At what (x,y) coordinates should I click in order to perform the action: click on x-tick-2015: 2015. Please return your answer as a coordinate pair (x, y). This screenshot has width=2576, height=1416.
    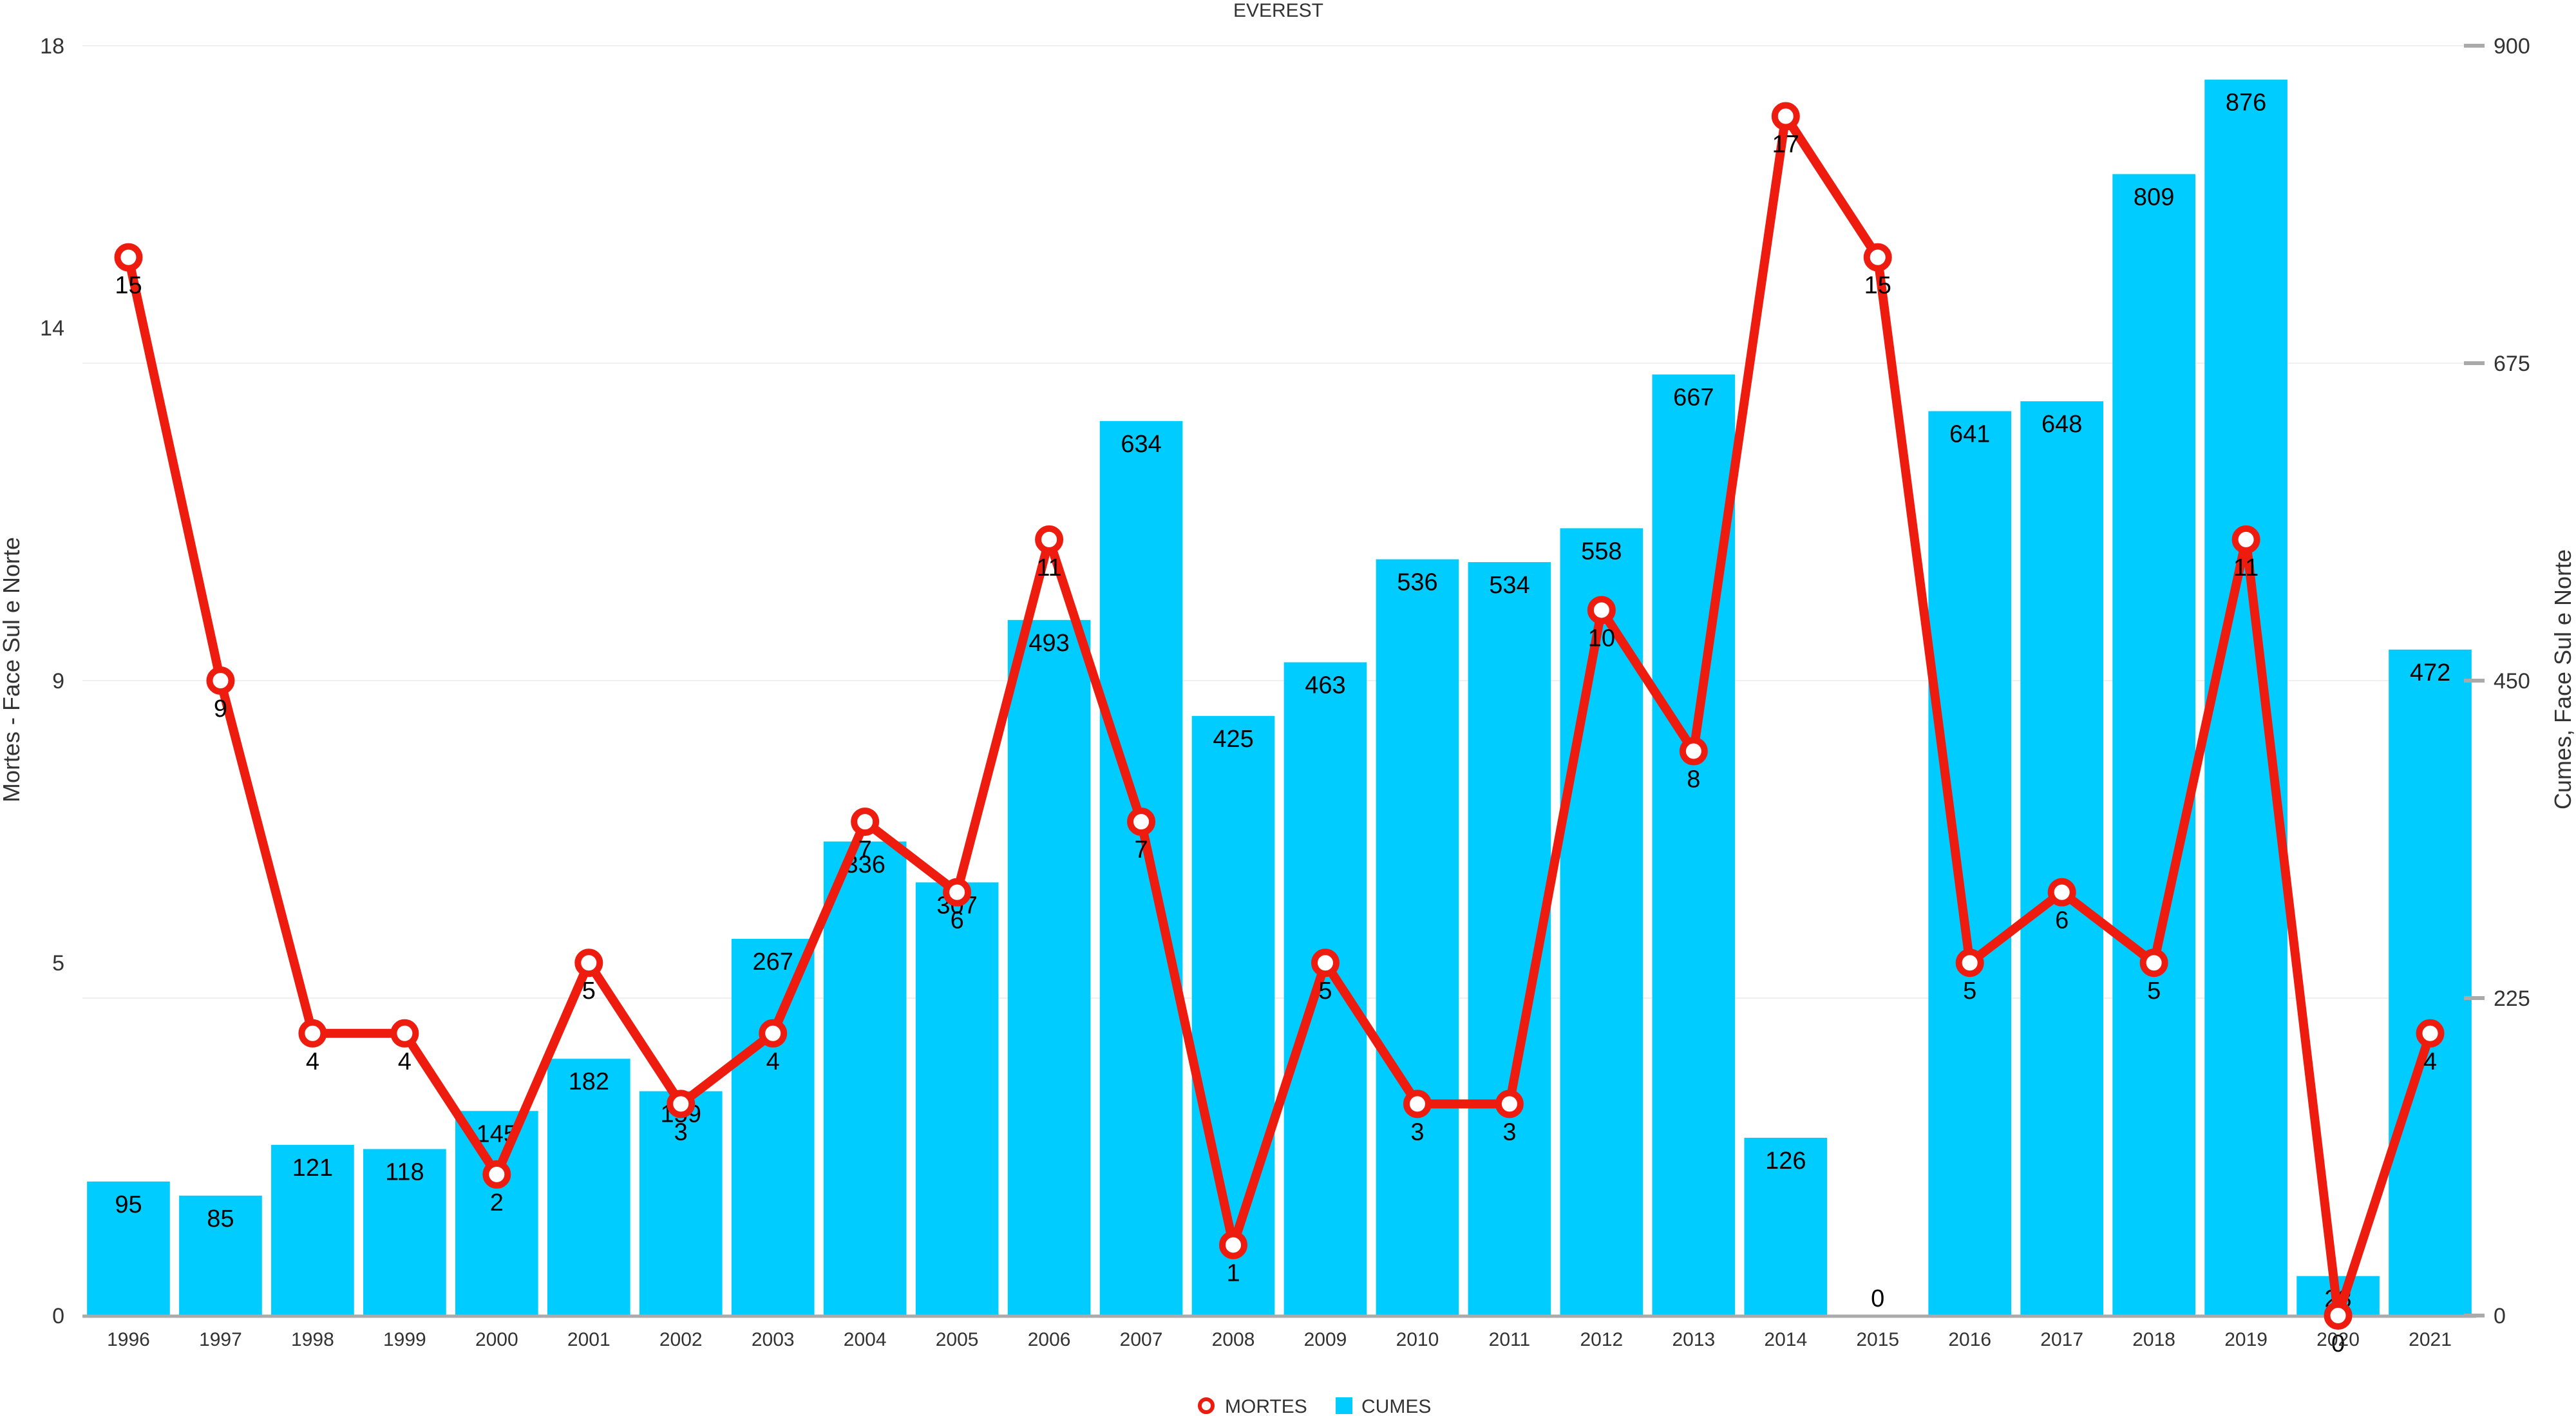
    Looking at the image, I should click on (1878, 1339).